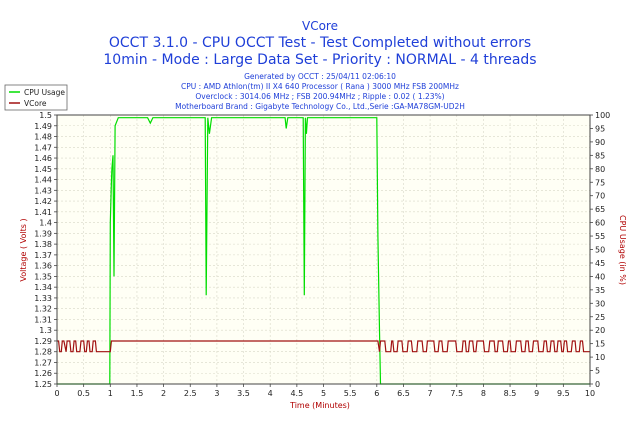 The width and height of the screenshot is (640, 427). Describe the element at coordinates (190, 393) in the screenshot. I see `x-tick-label: 2.5` at that location.